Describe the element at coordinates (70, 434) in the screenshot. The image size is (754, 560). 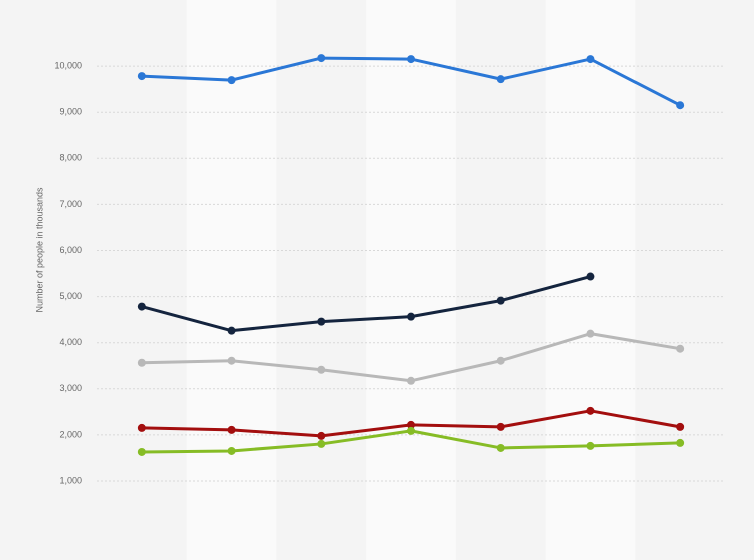
I see `y-tick-label: 2,000` at that location.